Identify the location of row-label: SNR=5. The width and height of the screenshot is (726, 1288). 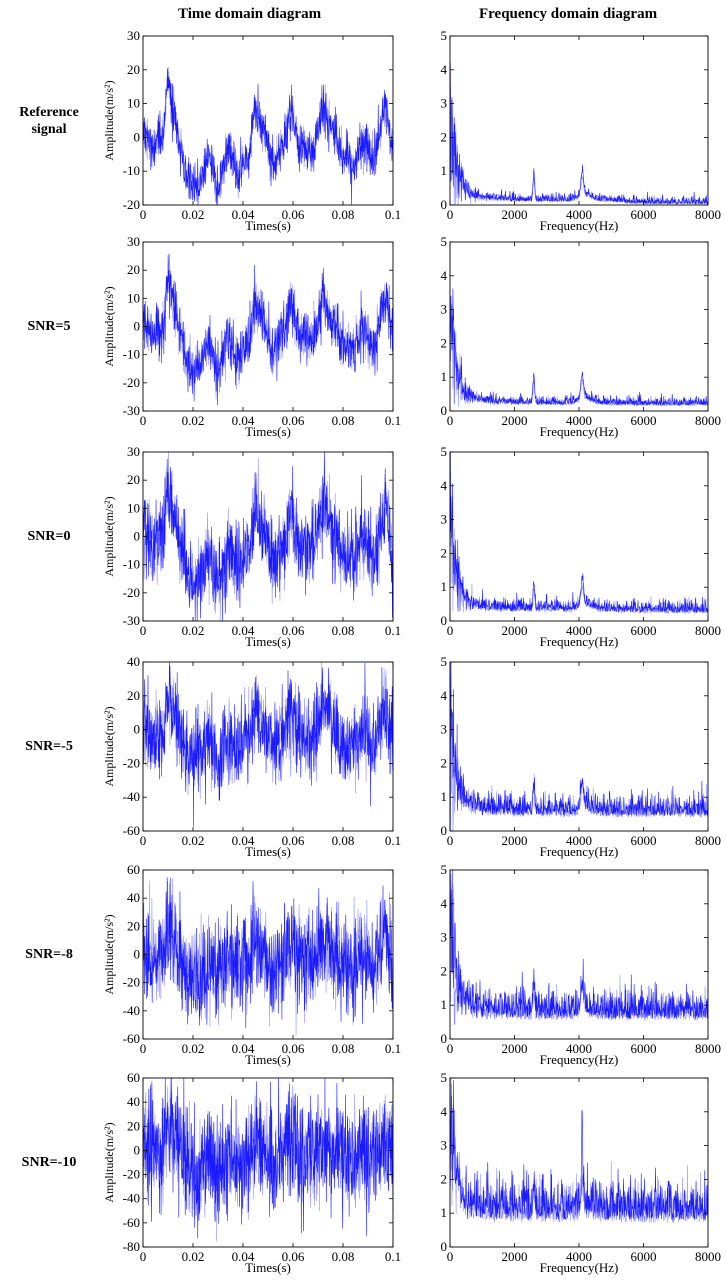
(49, 326).